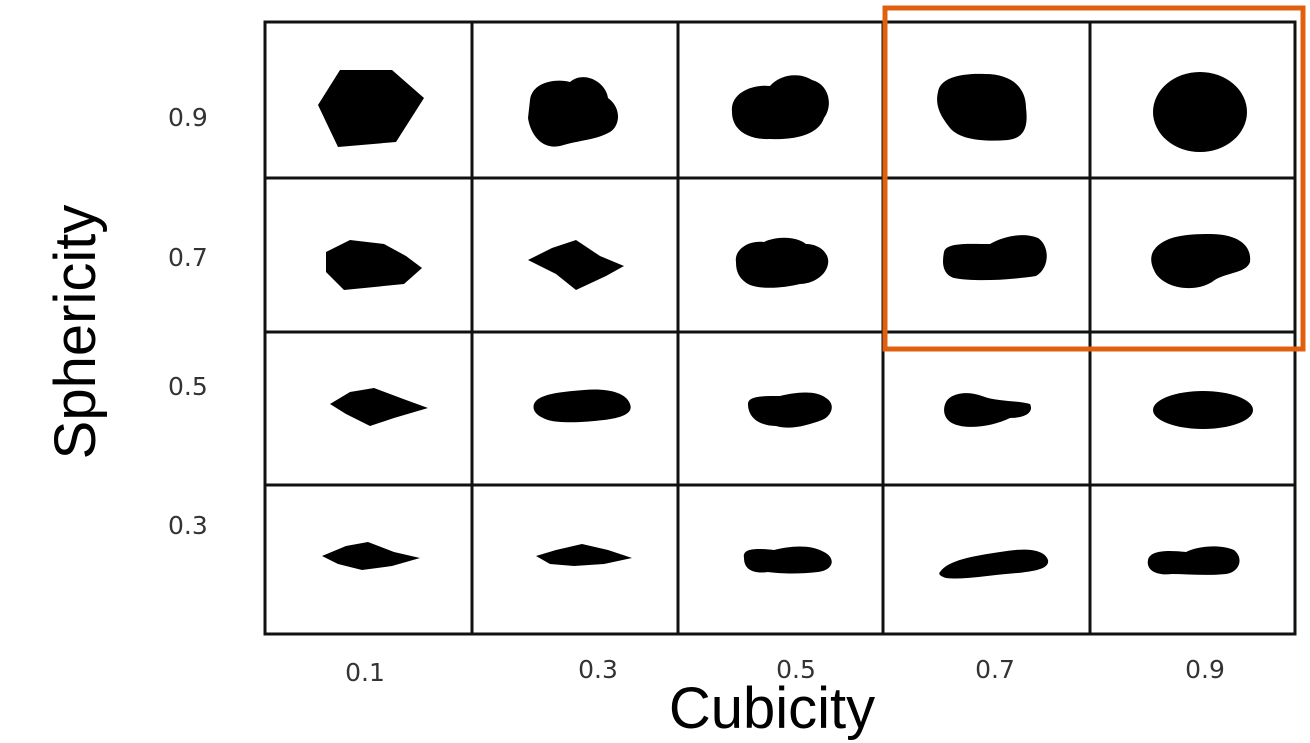 The height and width of the screenshot is (743, 1310). I want to click on x-axis-title: Cubicity, so click(772, 708).